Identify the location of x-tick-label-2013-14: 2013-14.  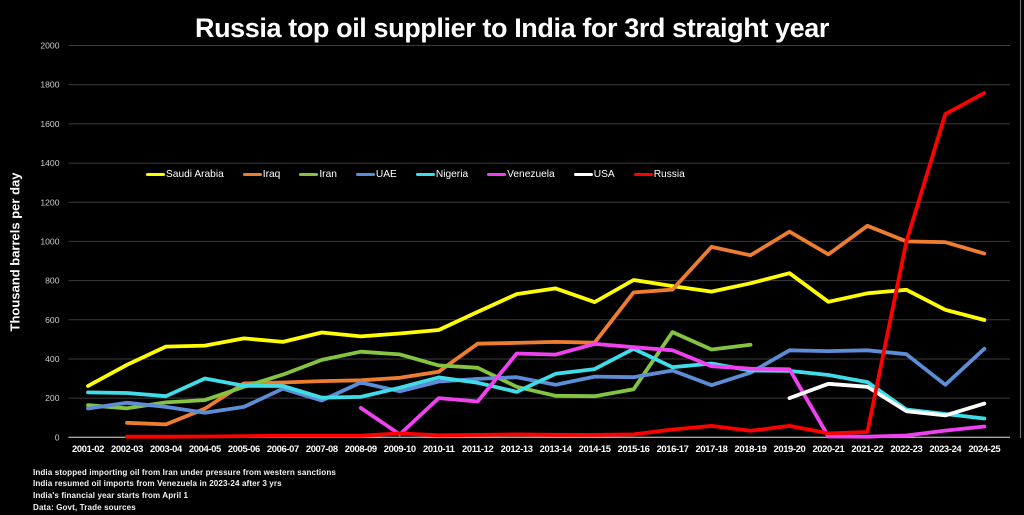
(556, 448).